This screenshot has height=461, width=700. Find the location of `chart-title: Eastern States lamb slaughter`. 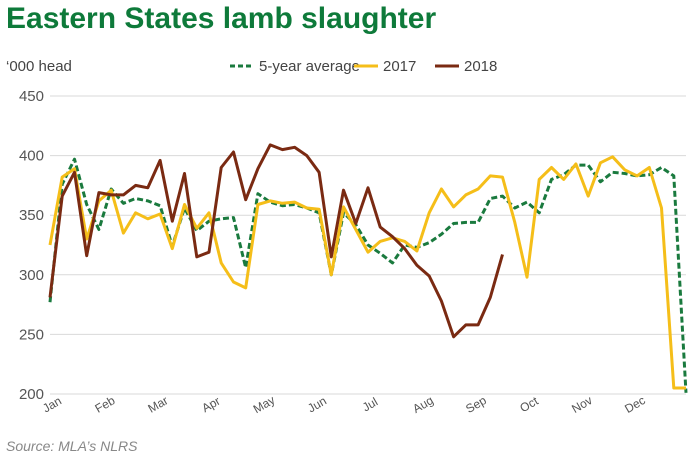

chart-title: Eastern States lamb slaughter is located at coordinates (221, 18).